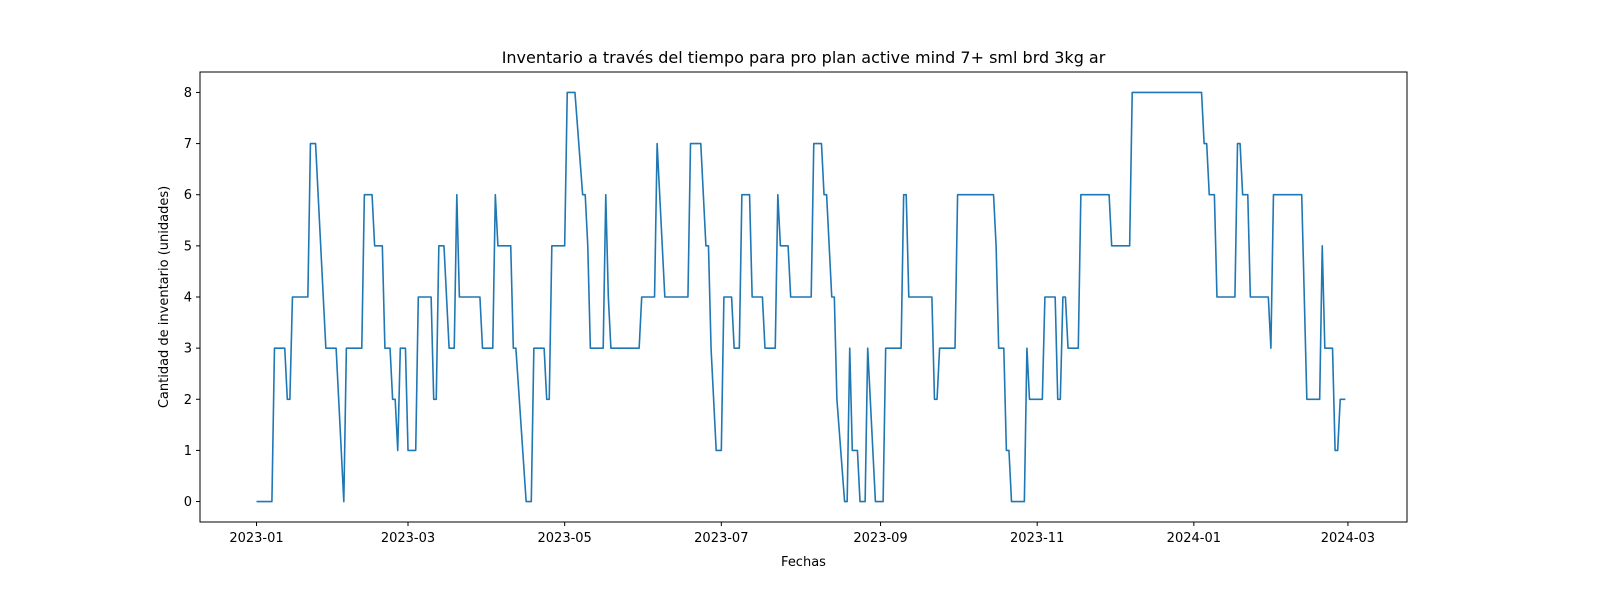 This screenshot has width=1600, height=600. I want to click on x-tick-label: 2023-07, so click(721, 538).